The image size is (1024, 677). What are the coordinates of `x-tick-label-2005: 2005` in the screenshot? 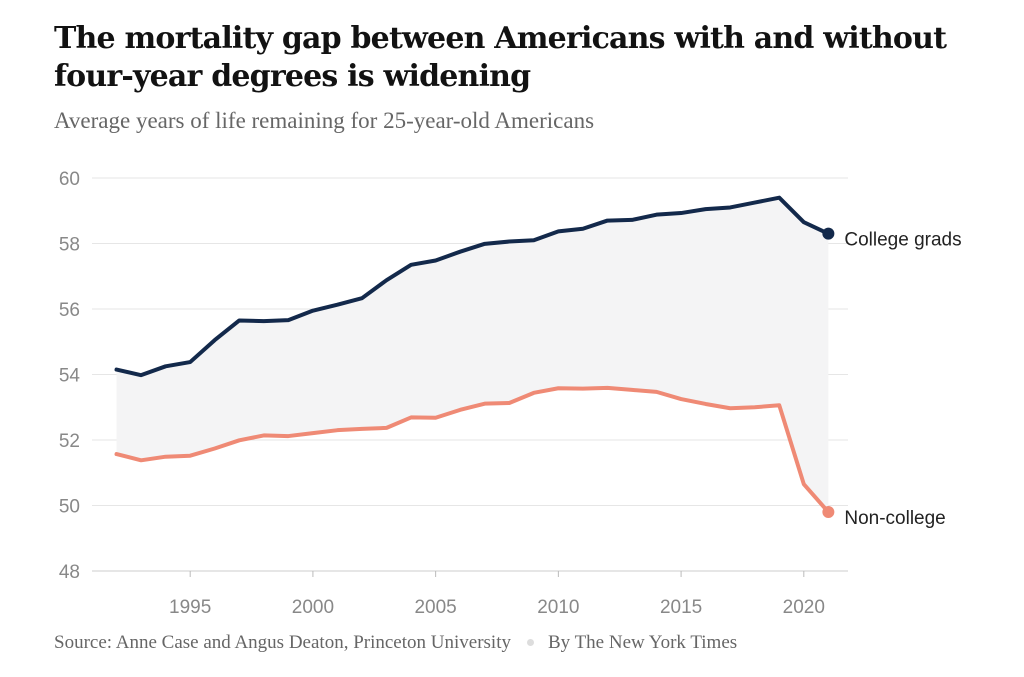 It's located at (435, 607).